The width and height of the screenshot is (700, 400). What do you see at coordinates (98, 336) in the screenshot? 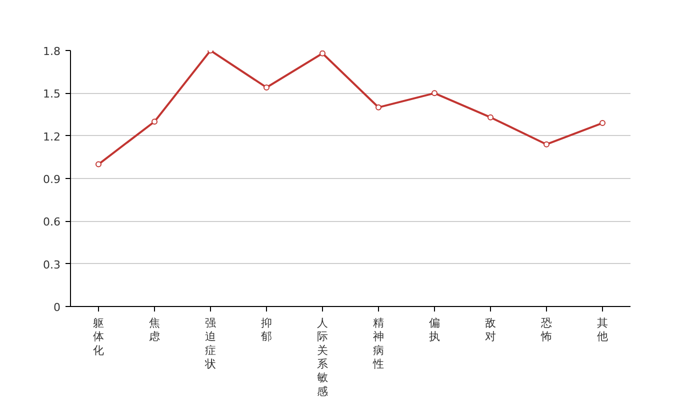
I see `x-tick-label: 躯体化` at bounding box center [98, 336].